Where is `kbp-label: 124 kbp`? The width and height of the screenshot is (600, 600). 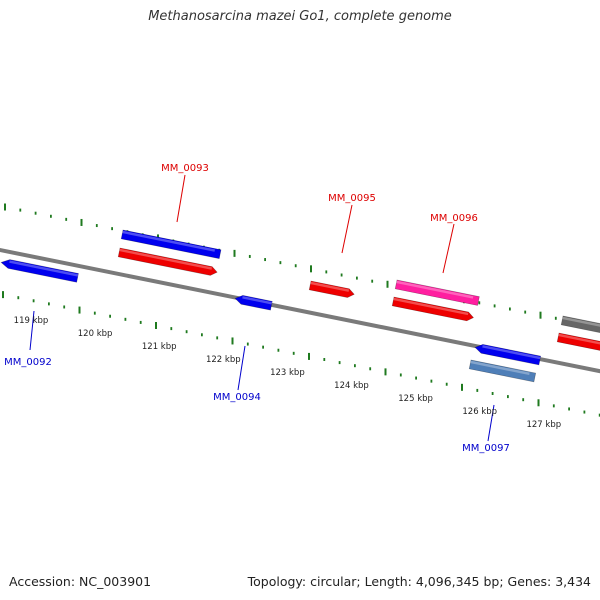
kbp-label: 124 kbp is located at coordinates (351, 386).